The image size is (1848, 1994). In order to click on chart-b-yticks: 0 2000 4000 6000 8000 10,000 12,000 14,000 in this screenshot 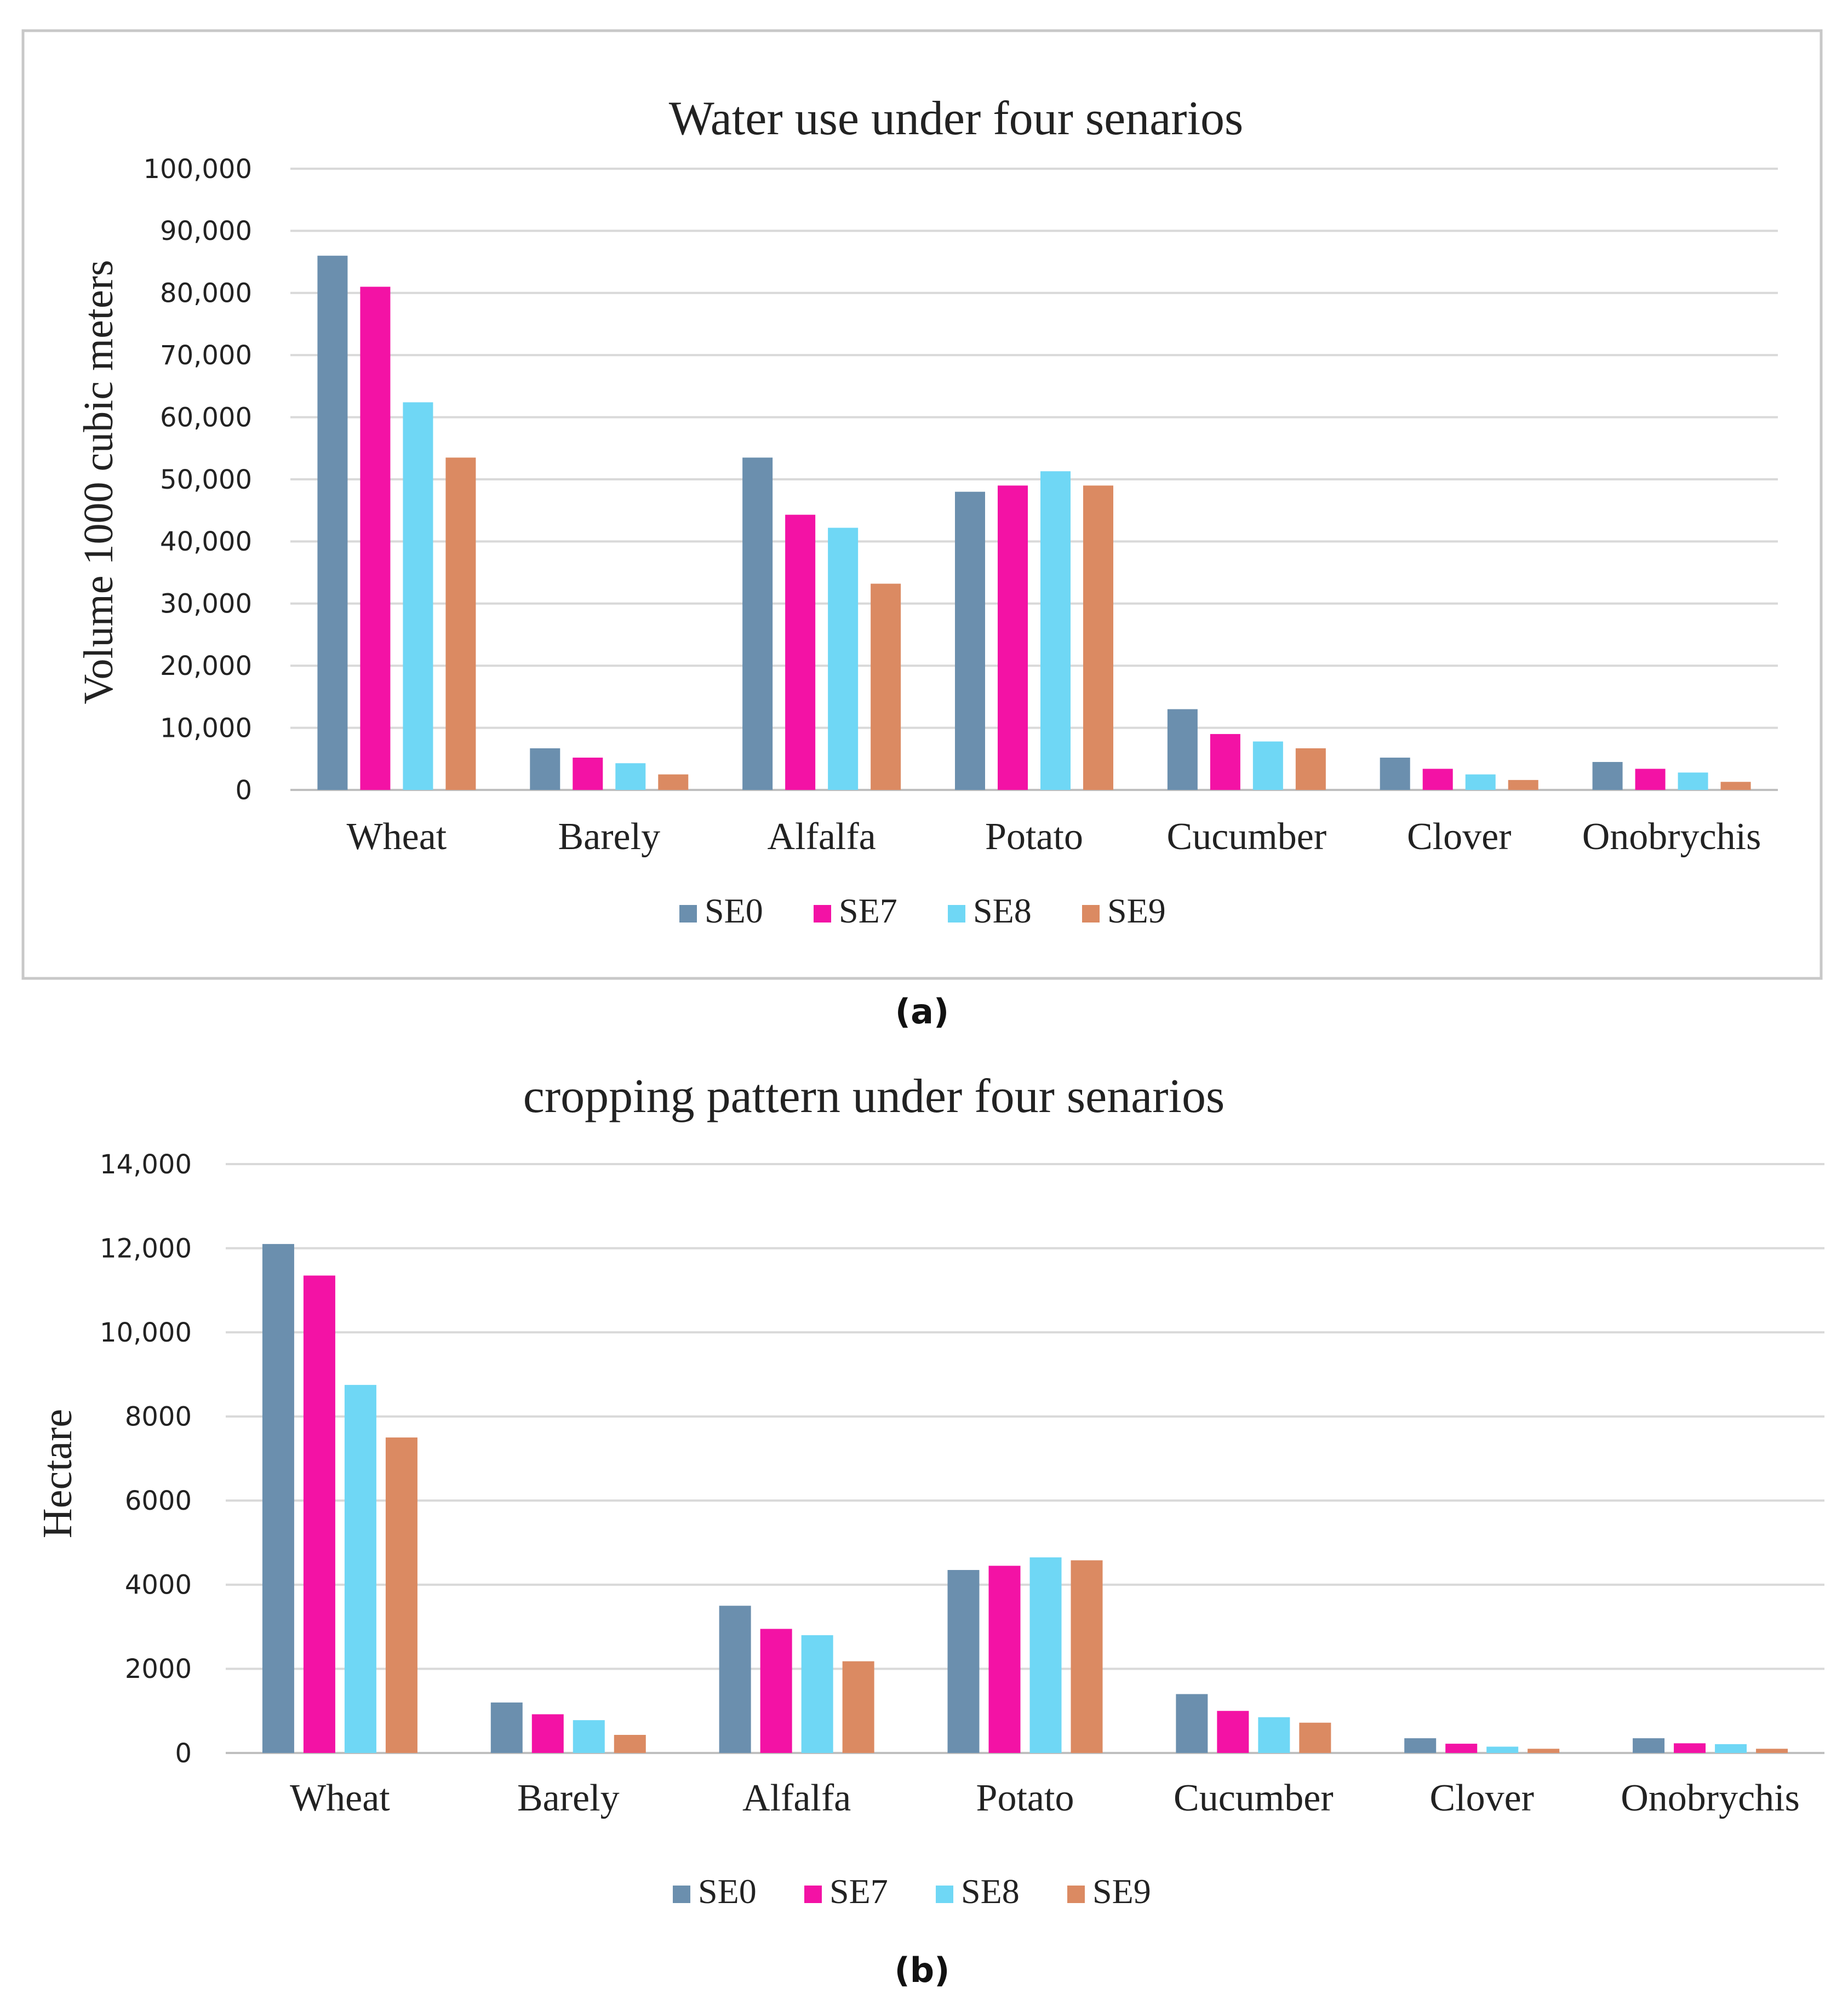, I will do `click(146, 1459)`.